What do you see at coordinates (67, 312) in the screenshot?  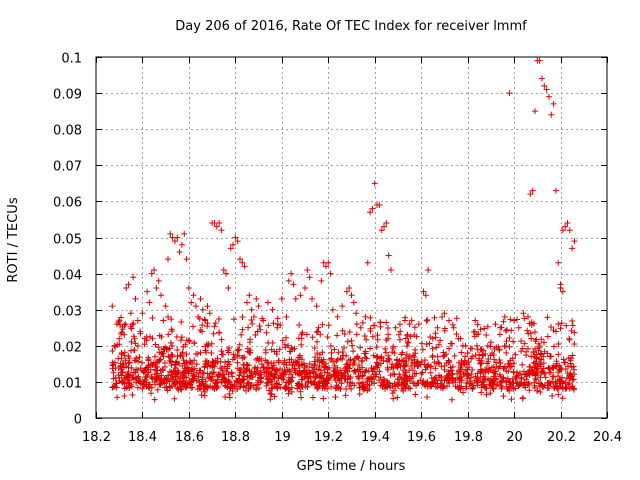 I see `y-tick-label: 0.03` at bounding box center [67, 312].